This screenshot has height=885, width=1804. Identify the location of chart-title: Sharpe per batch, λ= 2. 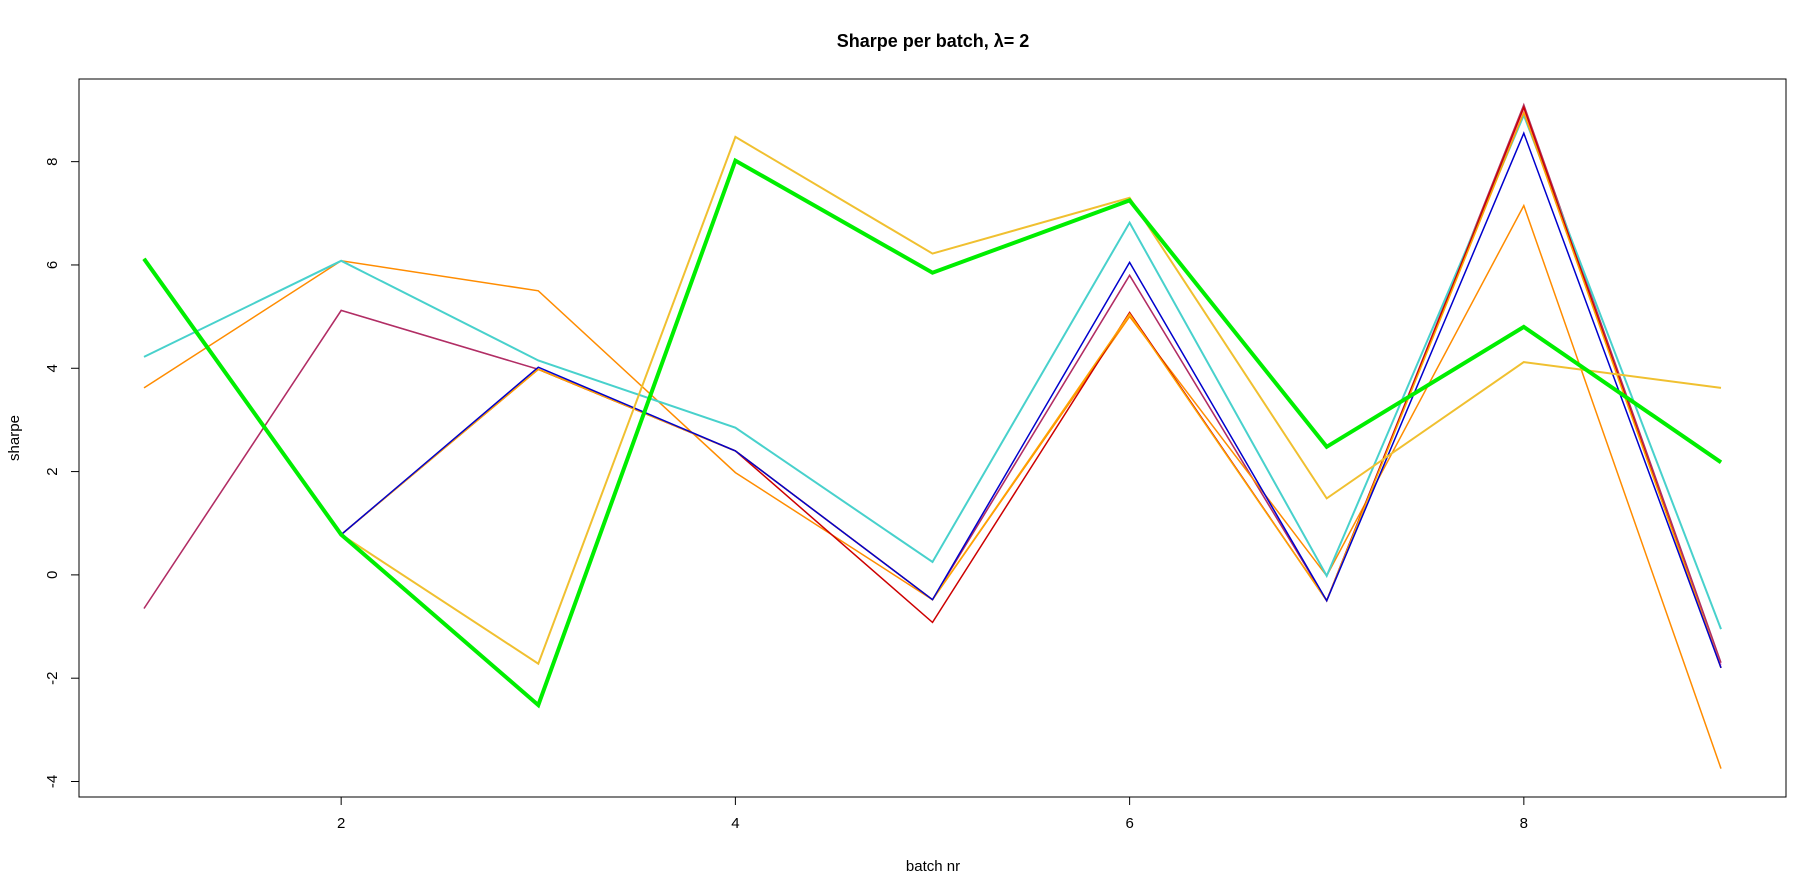
(933, 41).